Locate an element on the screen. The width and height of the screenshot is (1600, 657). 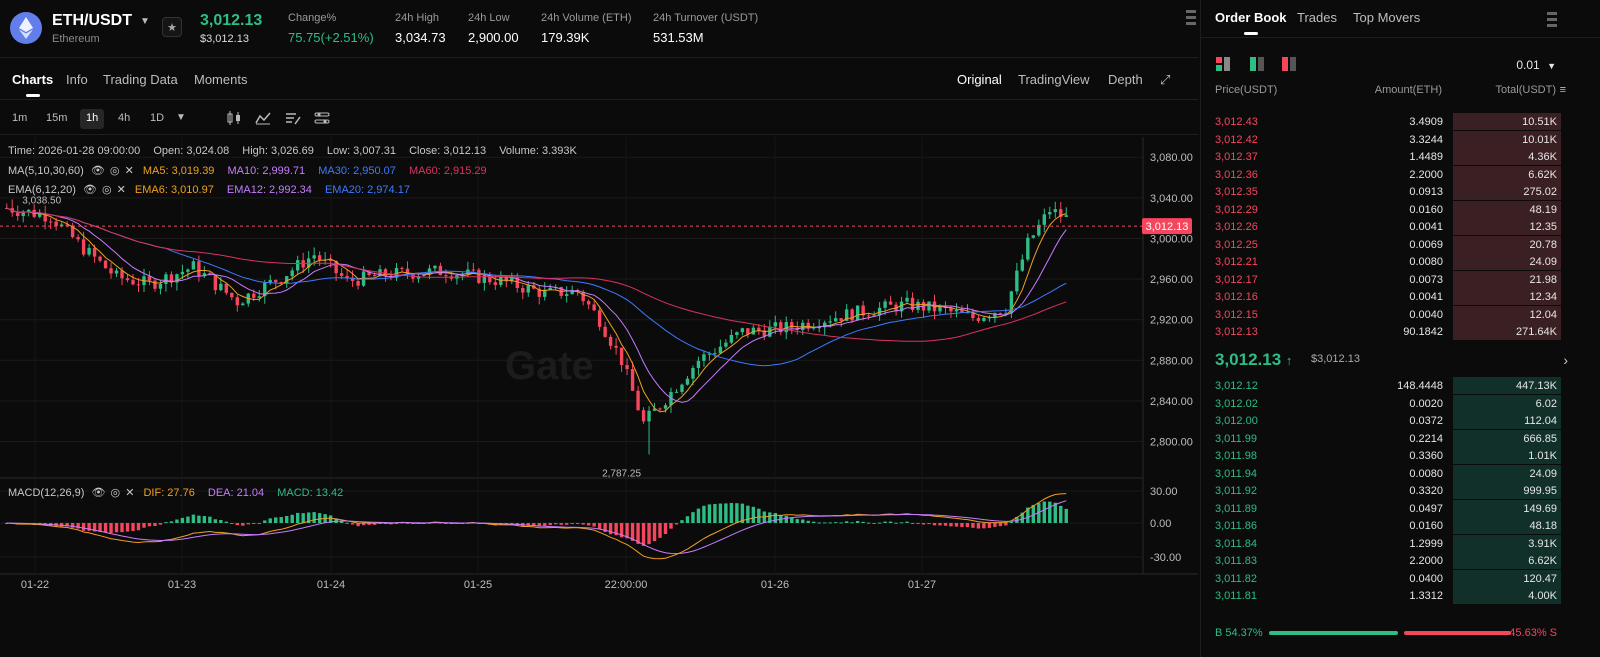
tab-top-movers: Top Movers is located at coordinates (1387, 17).